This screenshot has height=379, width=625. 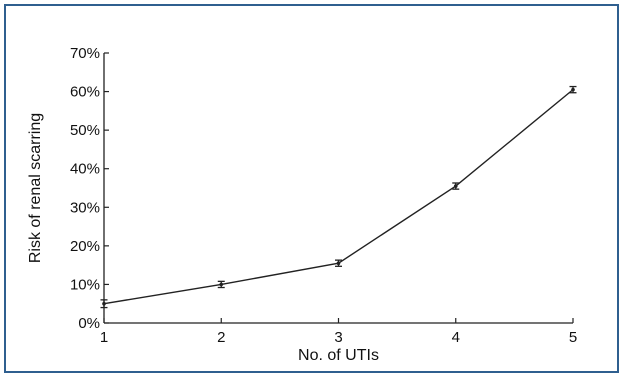 I want to click on x-tick-label: 2, so click(x=221, y=337).